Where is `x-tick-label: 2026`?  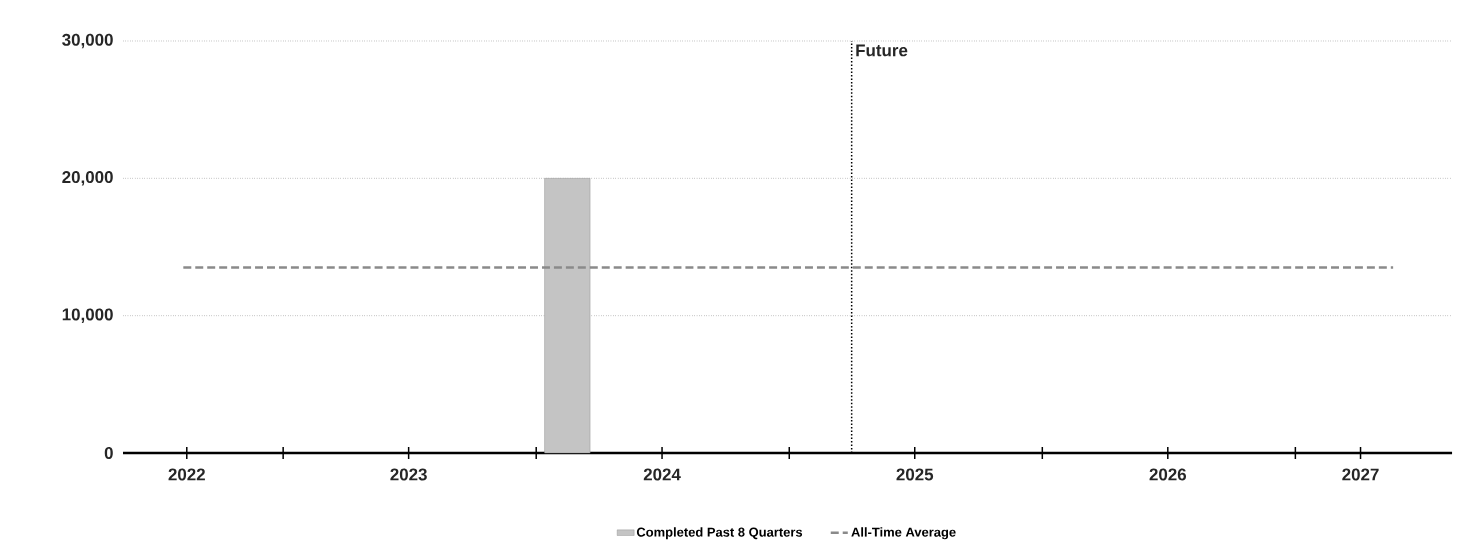
x-tick-label: 2026 is located at coordinates (1168, 474).